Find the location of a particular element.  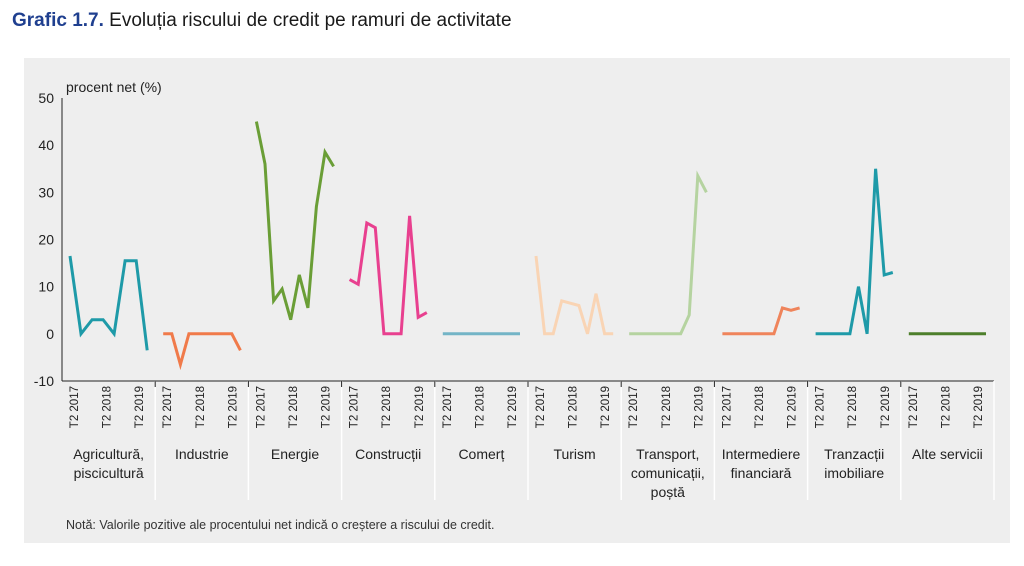

category-label: poștă is located at coordinates (668, 492).